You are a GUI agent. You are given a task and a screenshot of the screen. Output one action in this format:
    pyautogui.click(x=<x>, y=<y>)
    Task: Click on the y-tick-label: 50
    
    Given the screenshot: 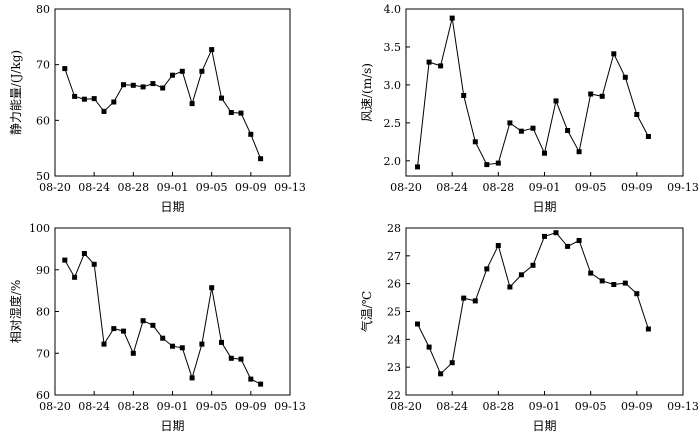 What is the action you would take?
    pyautogui.click(x=43, y=176)
    